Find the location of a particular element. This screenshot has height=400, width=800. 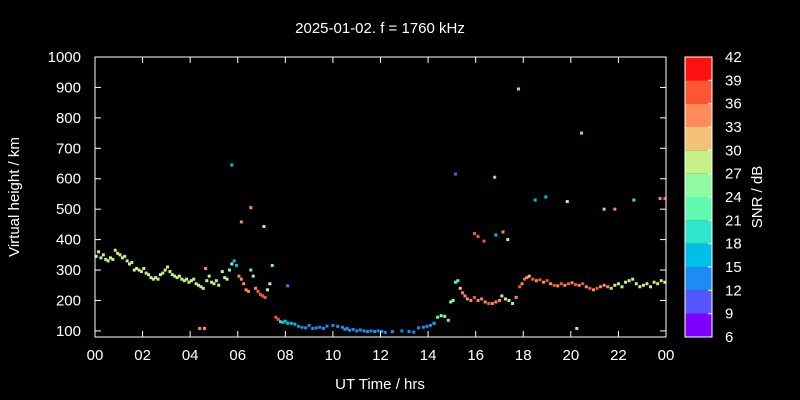

x-tick-label: 08 is located at coordinates (285, 355).